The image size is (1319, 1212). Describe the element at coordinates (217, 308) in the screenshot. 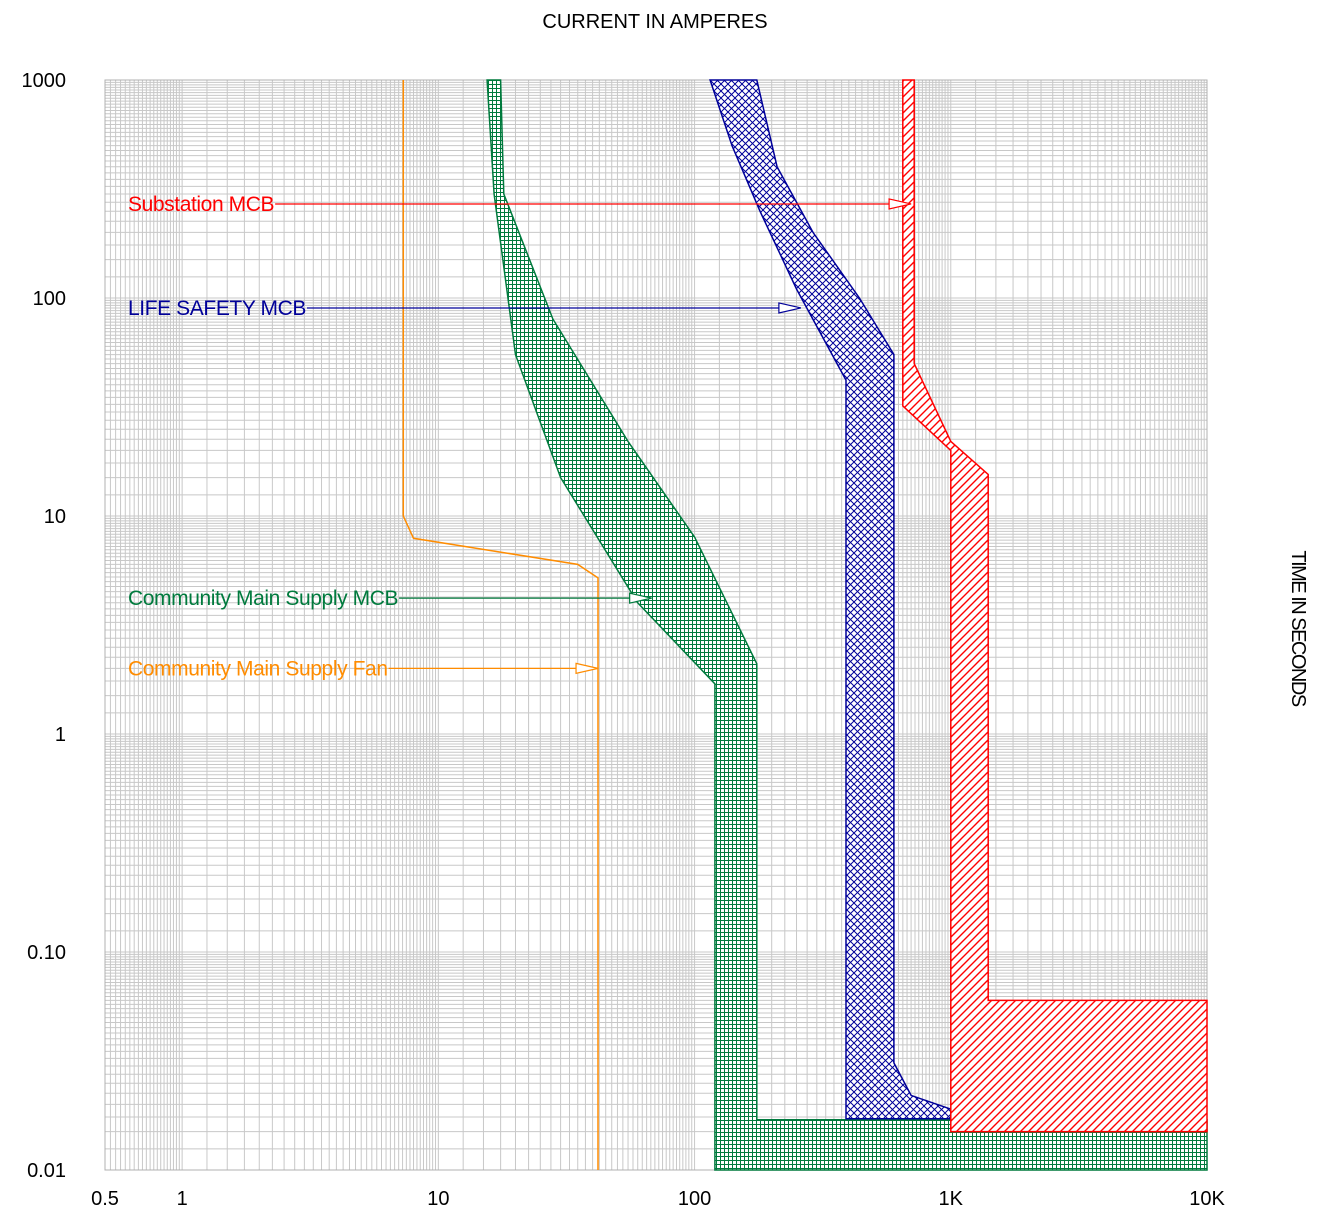

I see `series-label: LIFE SAFETY MCB` at that location.